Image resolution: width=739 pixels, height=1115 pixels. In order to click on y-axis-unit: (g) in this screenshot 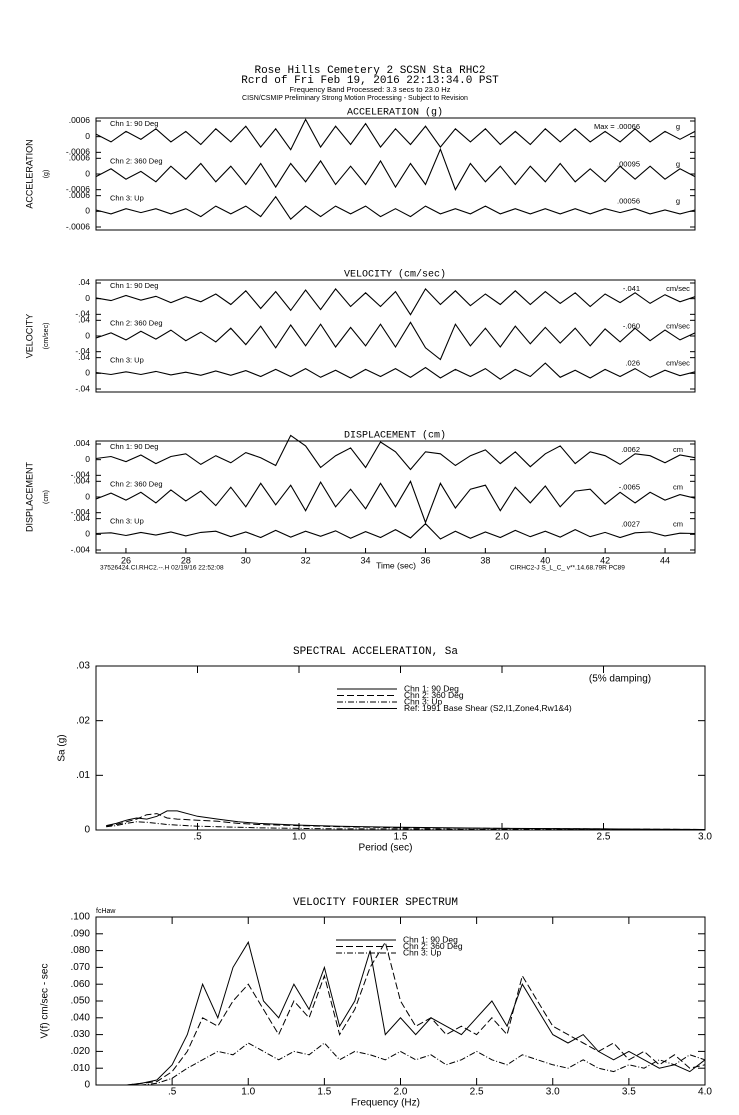, I will do `click(46, 174)`.